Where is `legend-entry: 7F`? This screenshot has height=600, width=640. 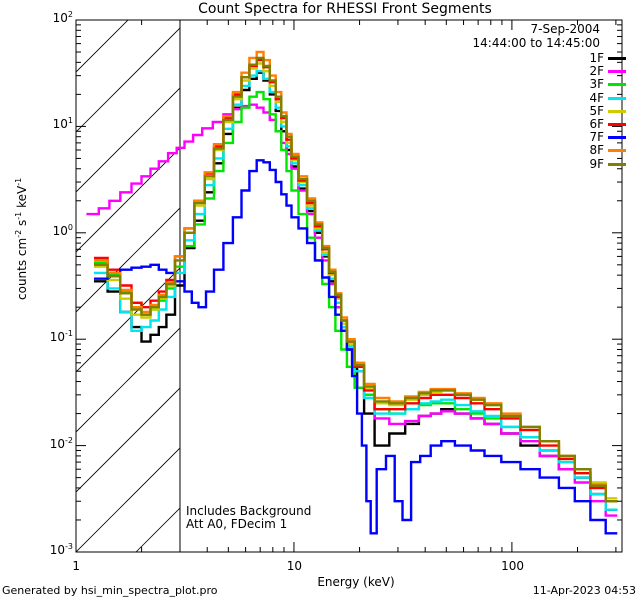 legend-entry: 7F is located at coordinates (596, 137).